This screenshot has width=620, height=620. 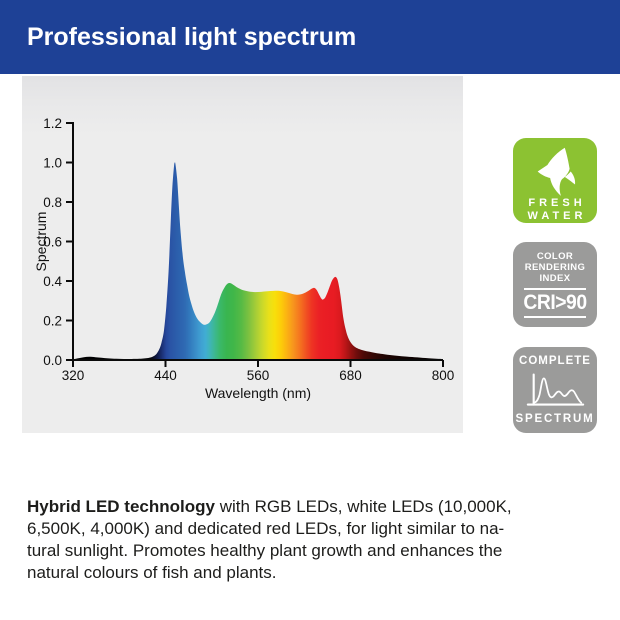 I want to click on freshwater-label-line2: WATER, so click(x=557, y=216).